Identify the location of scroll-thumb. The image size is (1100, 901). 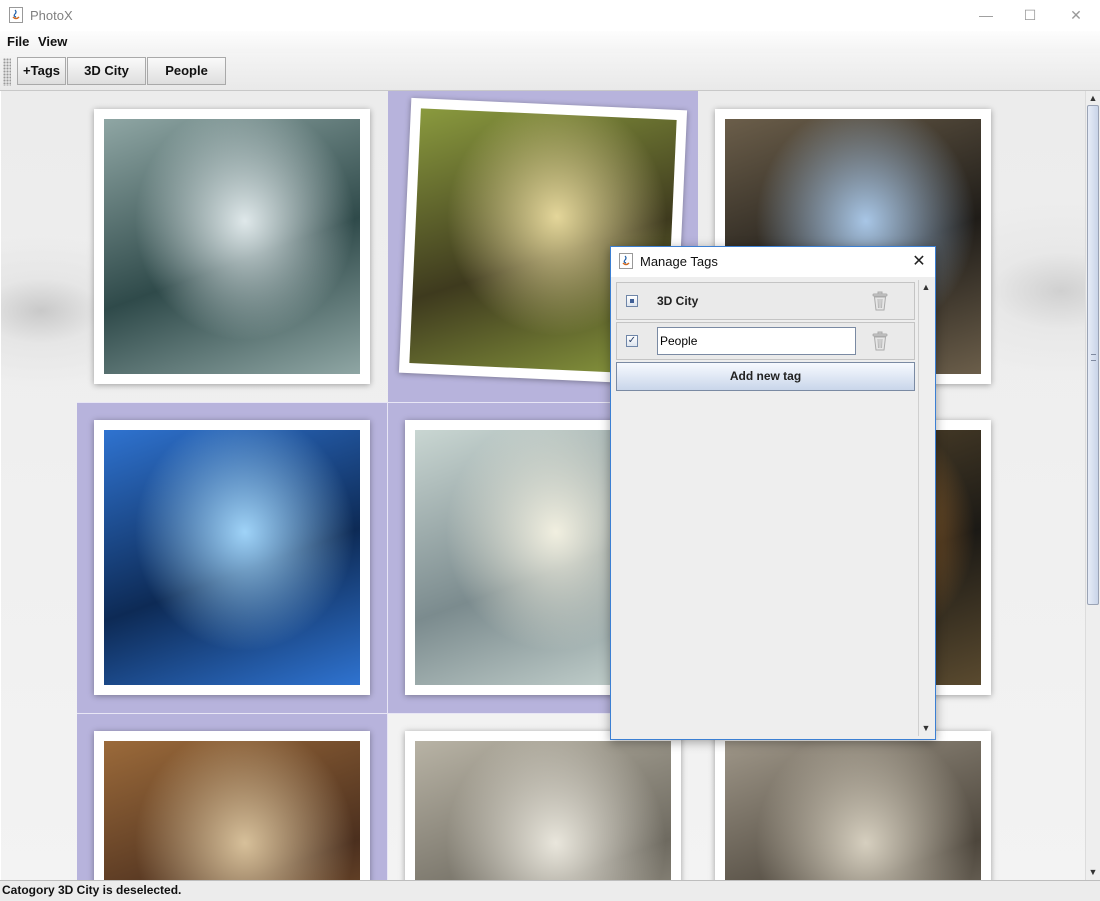
(1093, 355).